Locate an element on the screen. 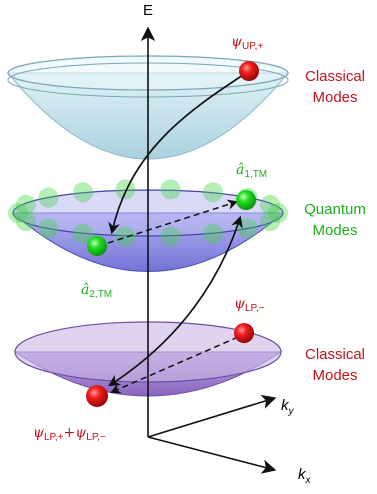  kx-sub: x is located at coordinates (308, 480).